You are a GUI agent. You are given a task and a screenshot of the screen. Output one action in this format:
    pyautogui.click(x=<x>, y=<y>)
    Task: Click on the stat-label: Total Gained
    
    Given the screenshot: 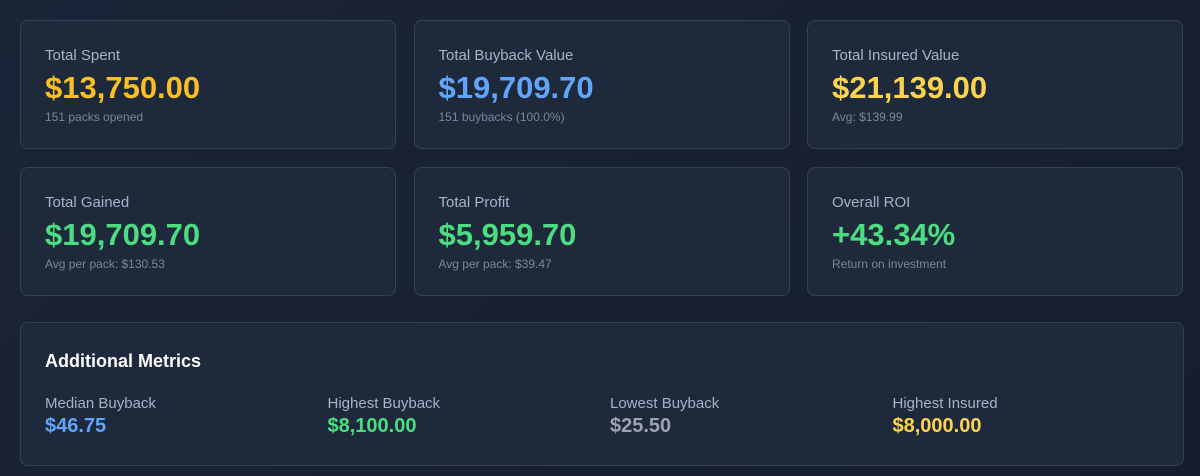 What is the action you would take?
    pyautogui.click(x=87, y=202)
    